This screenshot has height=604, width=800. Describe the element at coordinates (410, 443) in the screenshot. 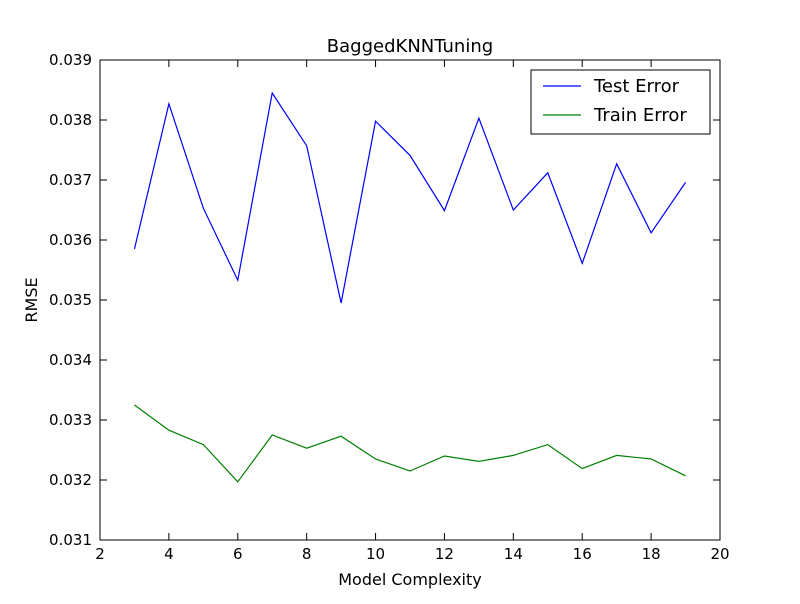

I see `series-line-train-error` at that location.